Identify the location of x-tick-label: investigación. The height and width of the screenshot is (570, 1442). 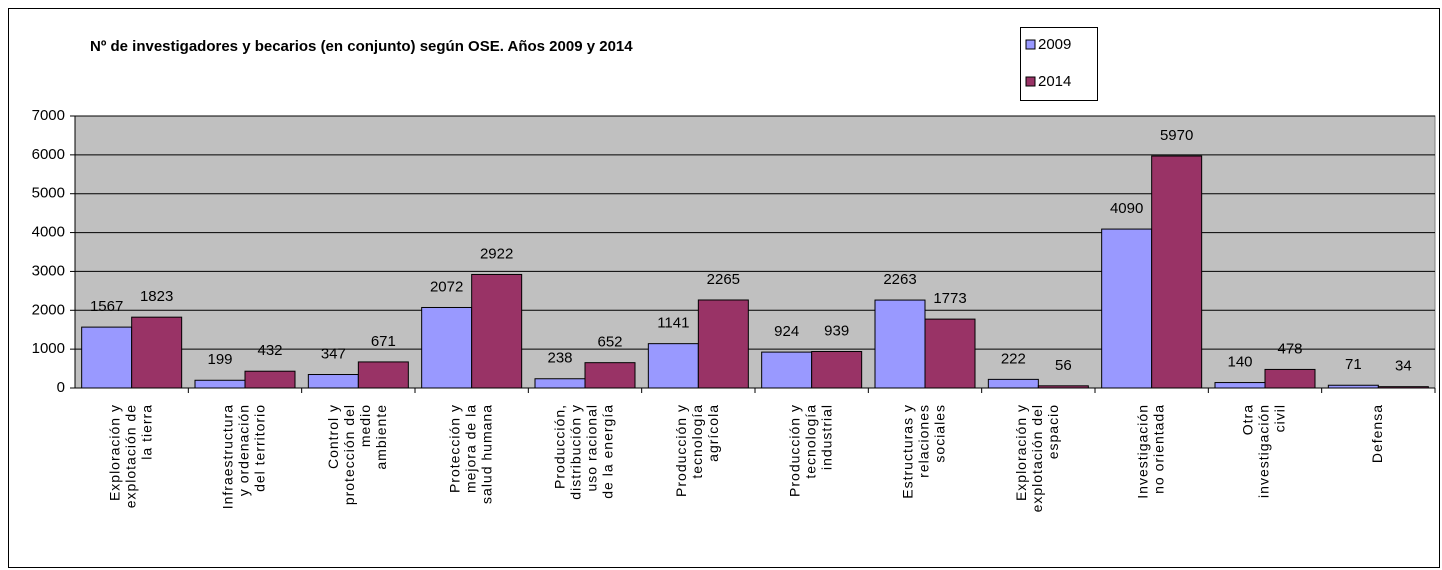
(1264, 451).